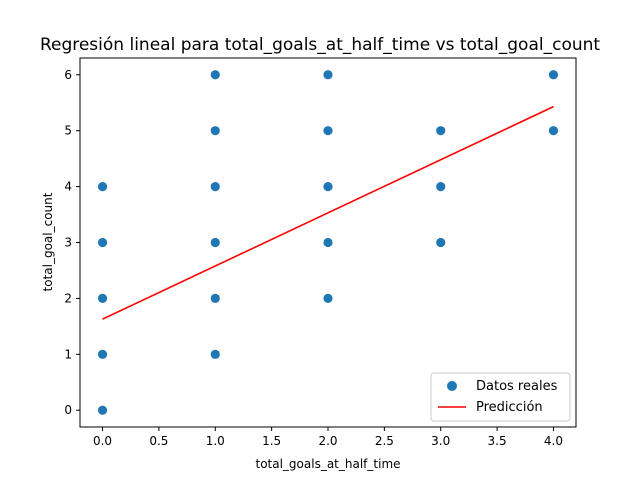  I want to click on x-tick-label: 2.0, so click(327, 441).